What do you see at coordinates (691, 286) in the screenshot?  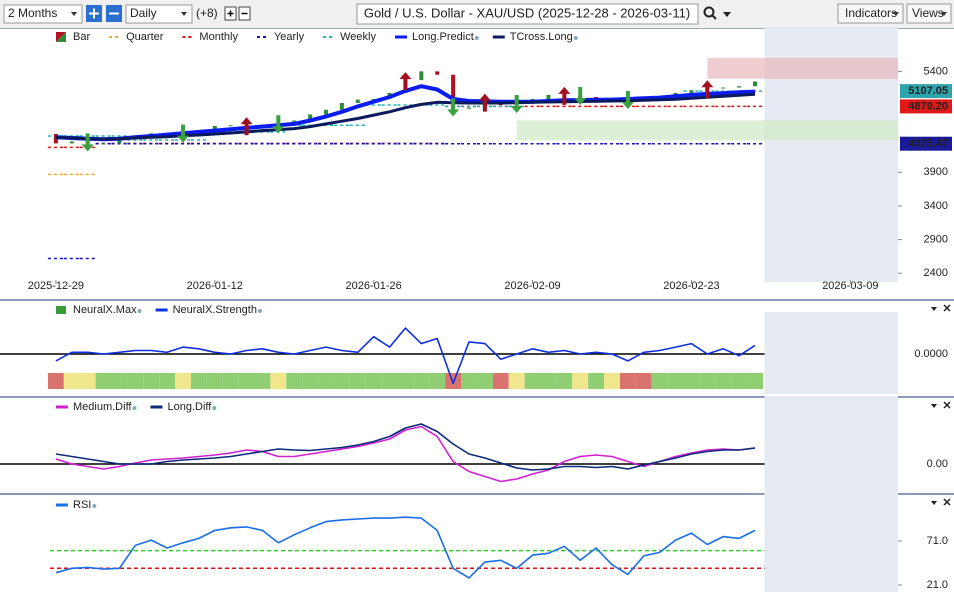 I see `x-tick-label: 2026-02-23` at bounding box center [691, 286].